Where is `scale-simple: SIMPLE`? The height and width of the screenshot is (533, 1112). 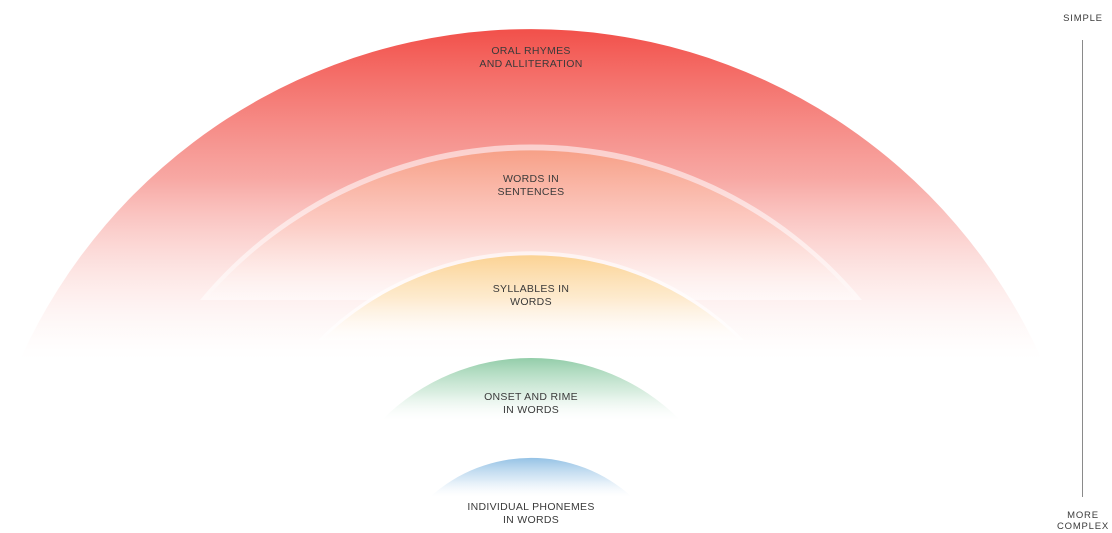 scale-simple: SIMPLE is located at coordinates (1083, 18).